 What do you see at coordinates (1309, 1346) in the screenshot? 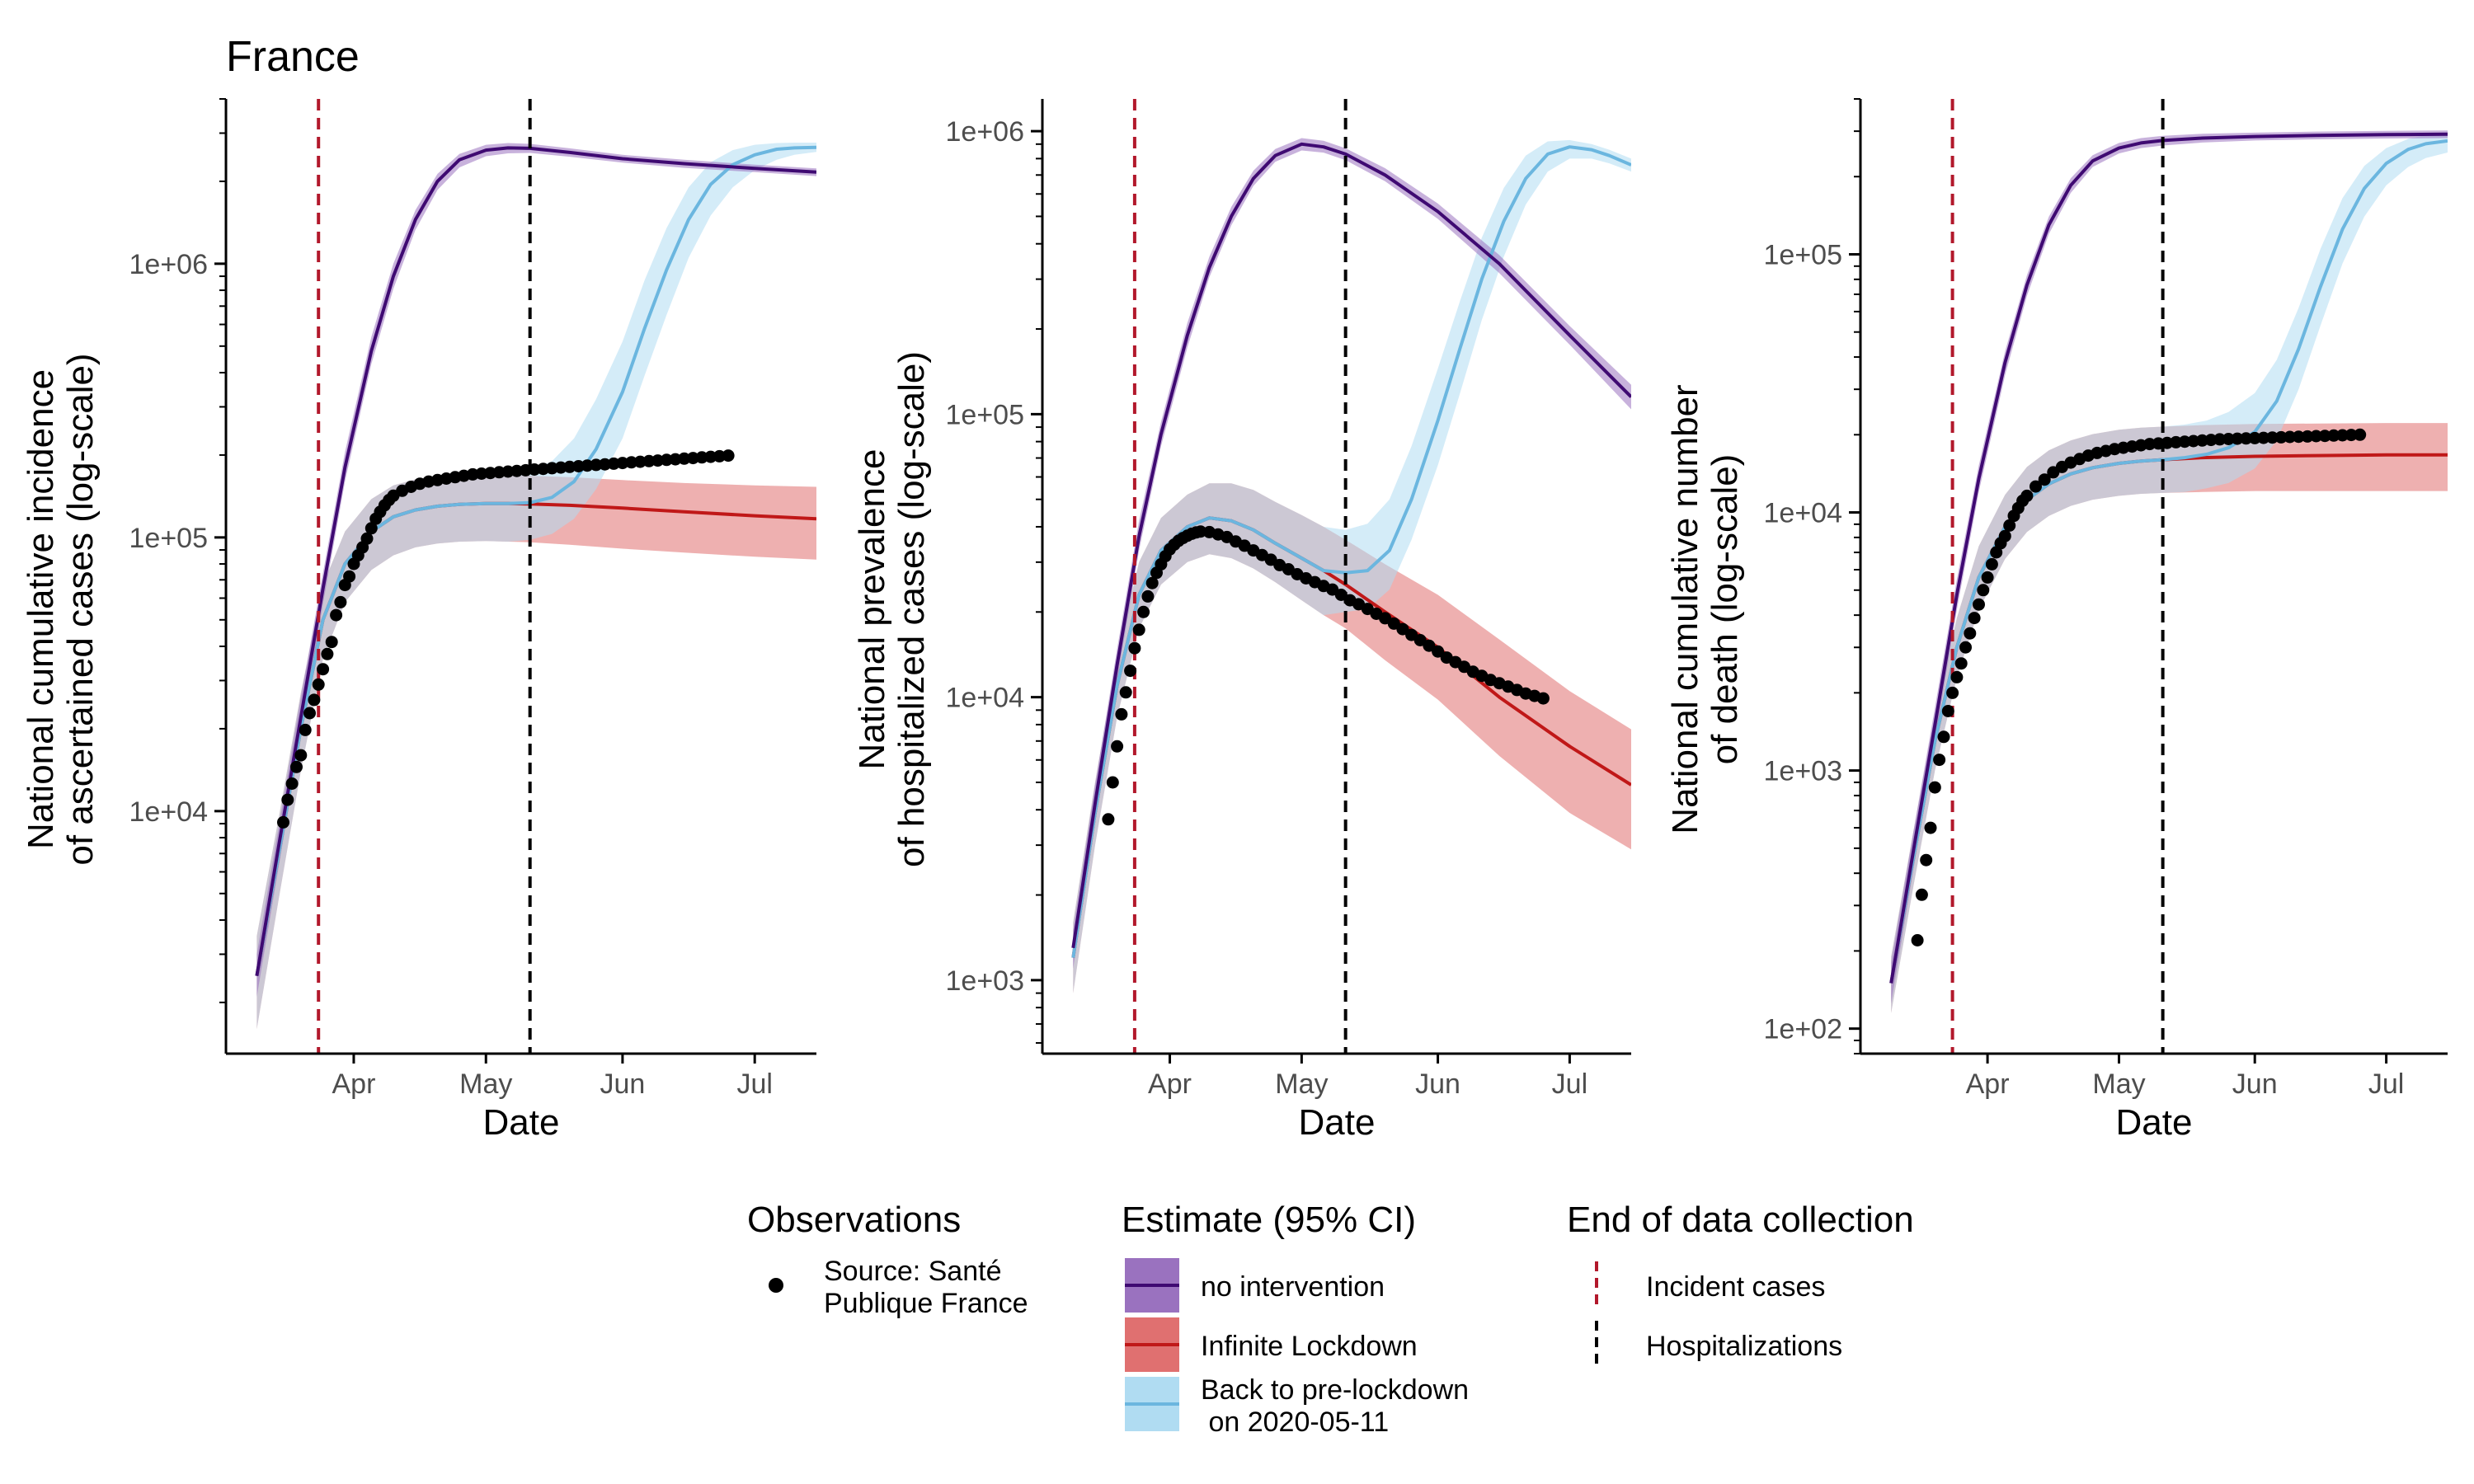
I see `legend-lockdown-label: Infinite Lockdown` at bounding box center [1309, 1346].